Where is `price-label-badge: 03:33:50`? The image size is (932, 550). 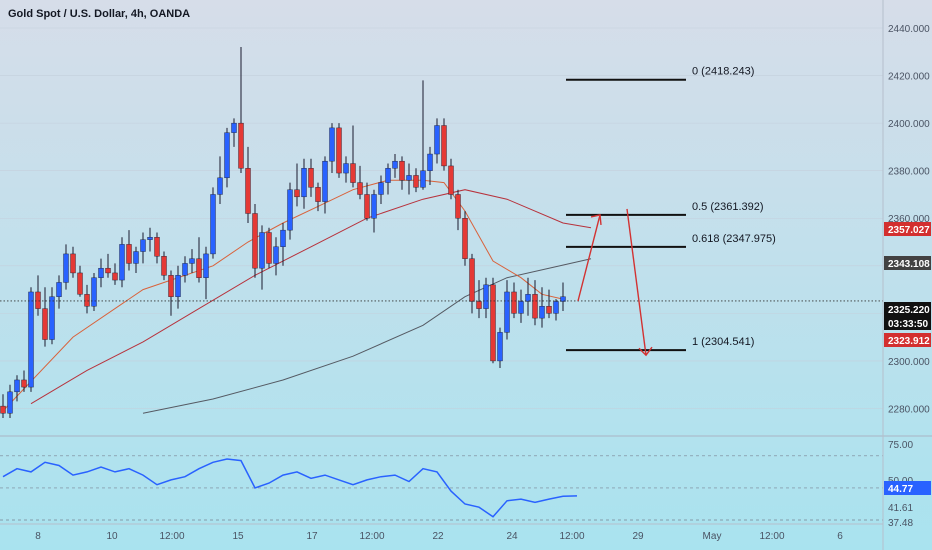
price-label-badge: 03:33:50 is located at coordinates (907, 323).